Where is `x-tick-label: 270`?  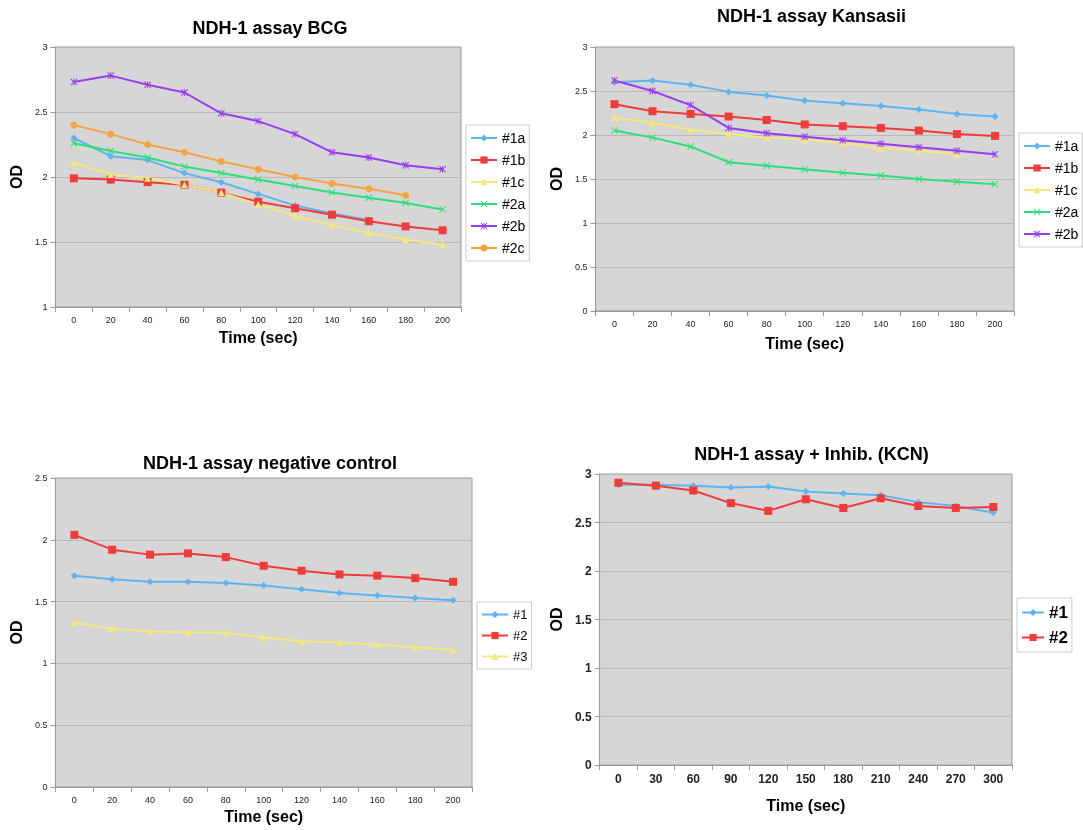 x-tick-label: 270 is located at coordinates (956, 779).